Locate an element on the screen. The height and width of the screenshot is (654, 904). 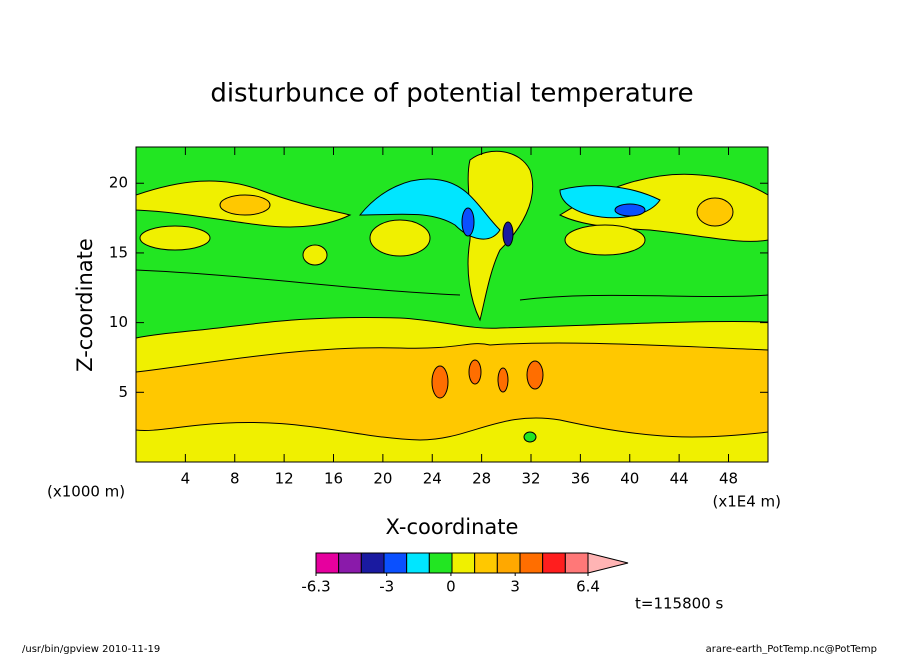
footer-left: /usr/bin/gpview 2010-11-19 is located at coordinates (91, 649).